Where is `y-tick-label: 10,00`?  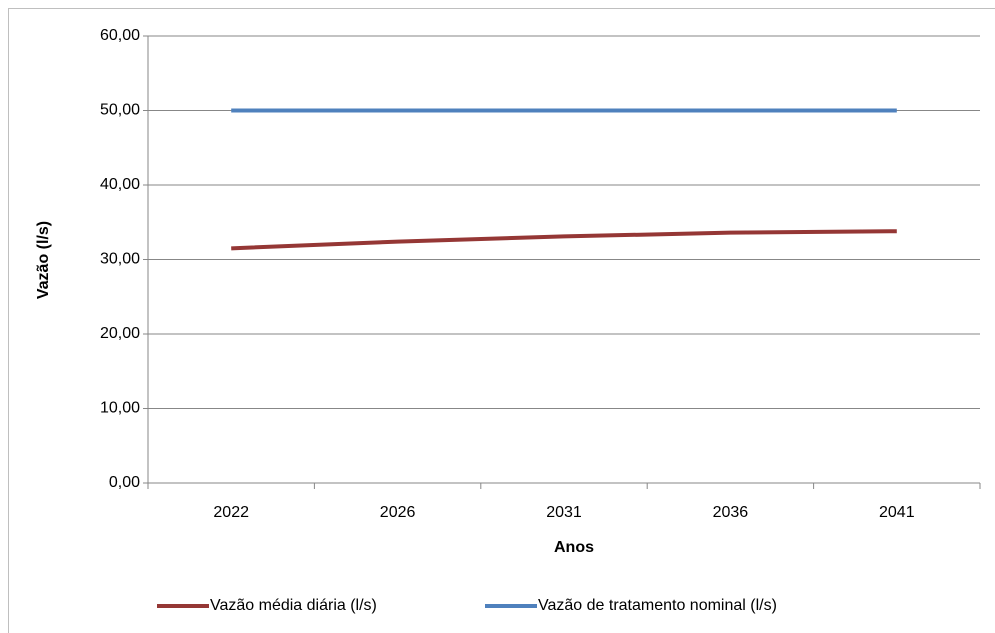 y-tick-label: 10,00 is located at coordinates (120, 408).